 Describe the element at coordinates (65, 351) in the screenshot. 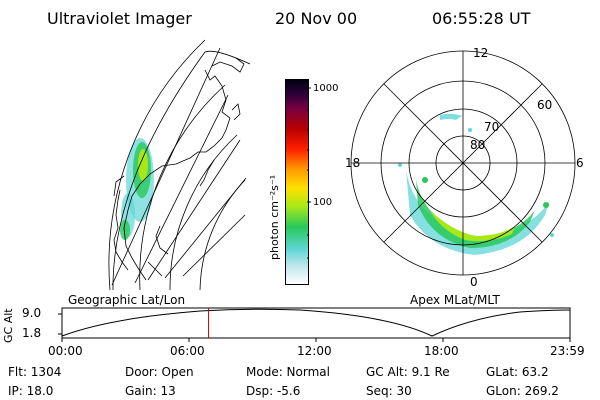

I see `timeline-xtick-0000: 00:00` at that location.